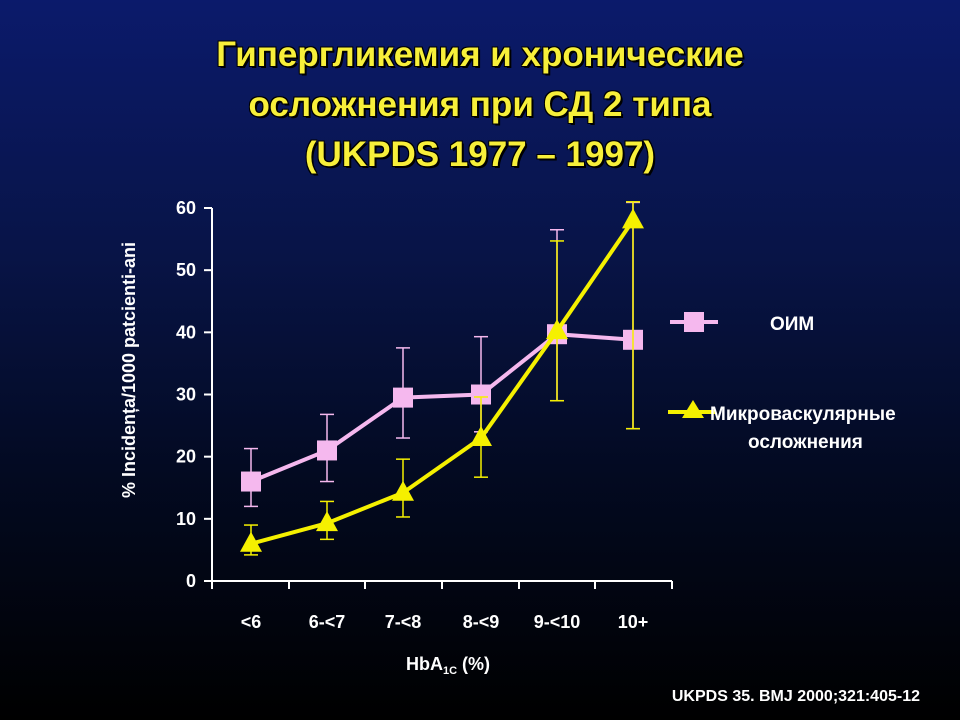 This screenshot has height=720, width=960. I want to click on title-line-2: осложнения при СД 2 типа, so click(480, 104).